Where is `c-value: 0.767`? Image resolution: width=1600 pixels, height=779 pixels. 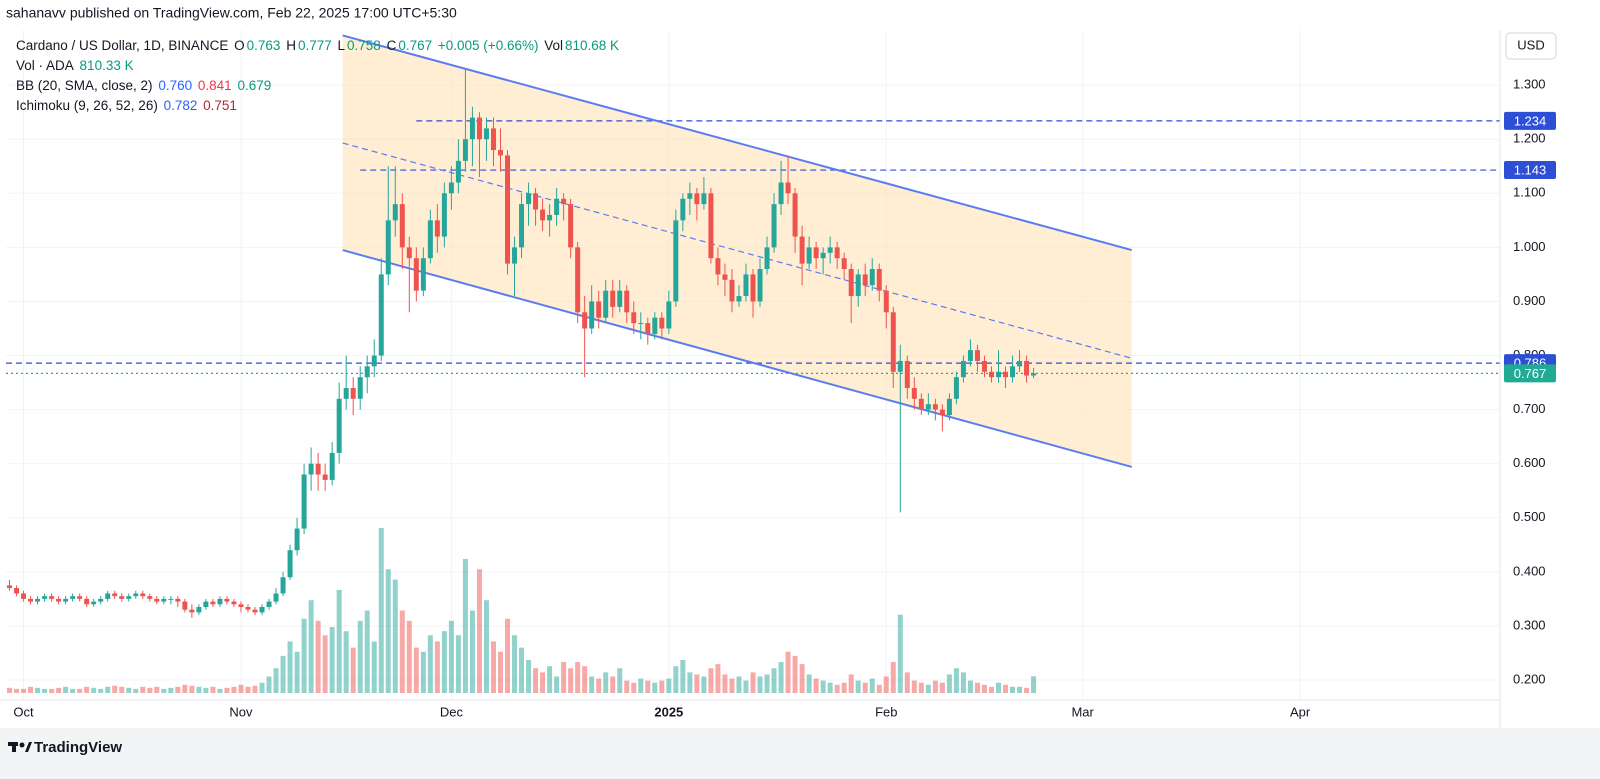
c-value: 0.767 is located at coordinates (415, 45).